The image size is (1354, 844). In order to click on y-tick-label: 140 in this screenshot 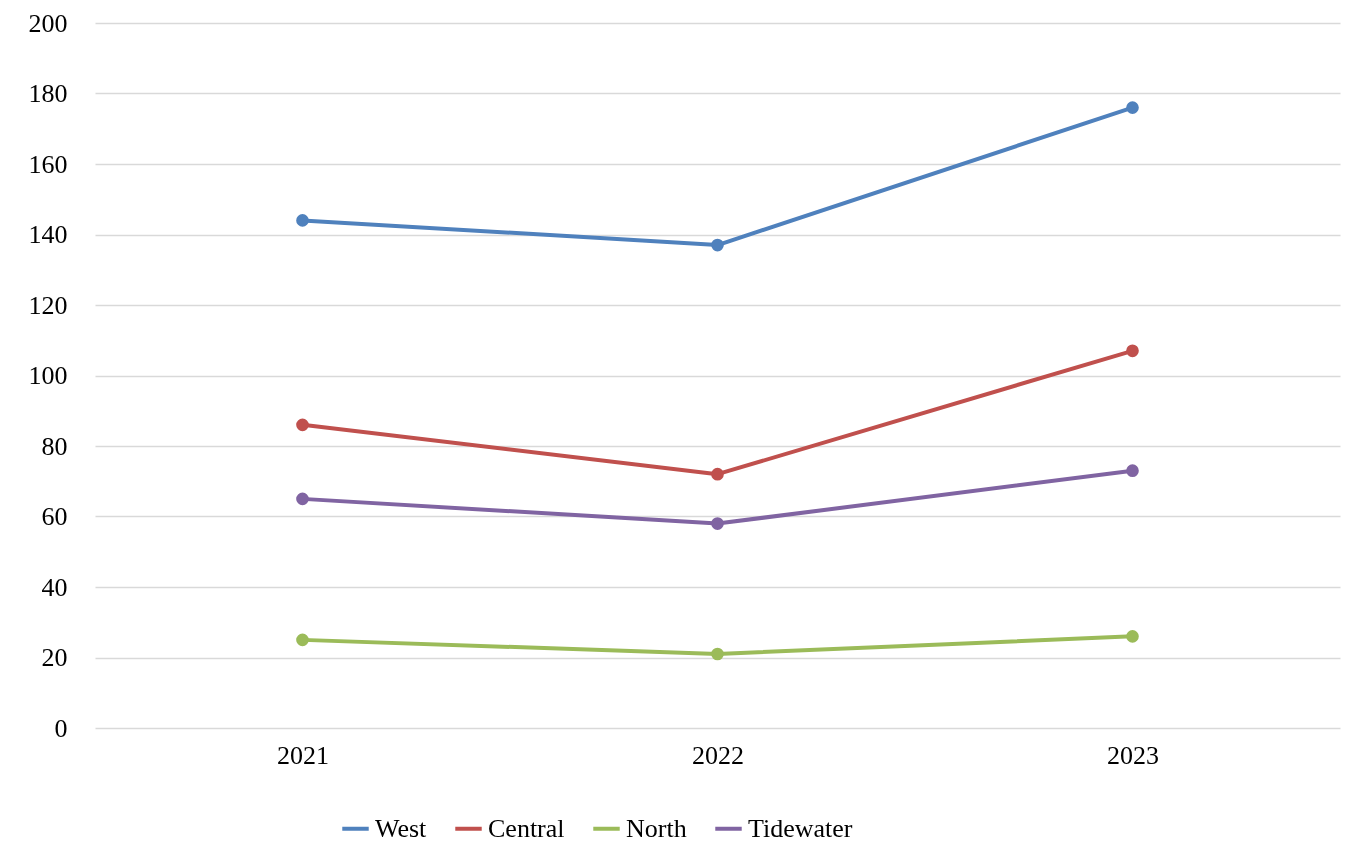, I will do `click(48, 234)`.